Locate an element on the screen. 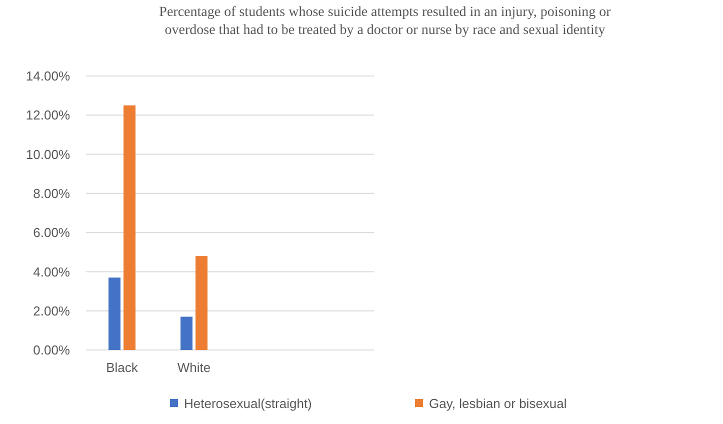  y-tick-label: 2.00% is located at coordinates (51, 310).